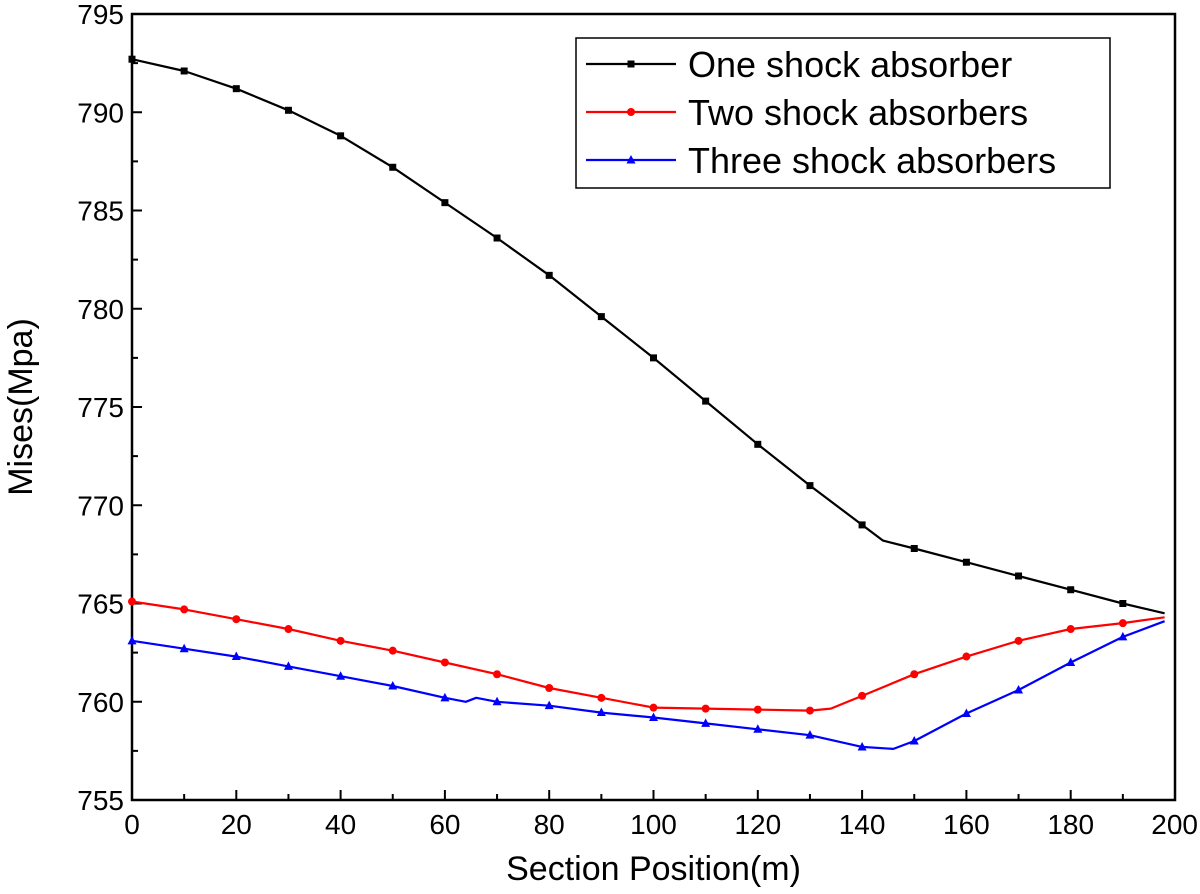 This screenshot has height=894, width=1200. I want to click on legend-item: Three shock absorbers, so click(821, 160).